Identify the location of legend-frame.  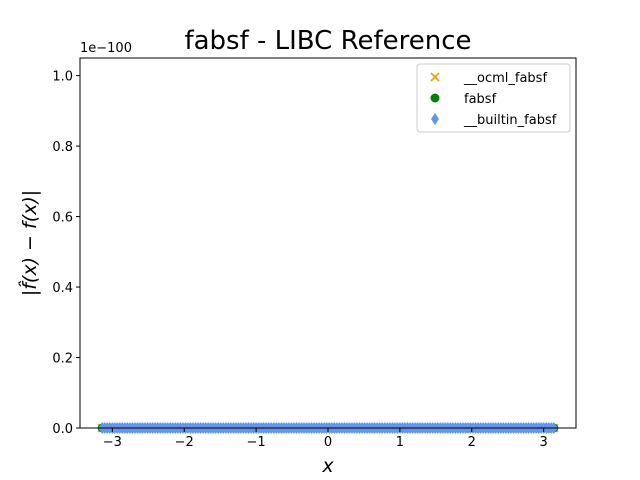
(493, 98).